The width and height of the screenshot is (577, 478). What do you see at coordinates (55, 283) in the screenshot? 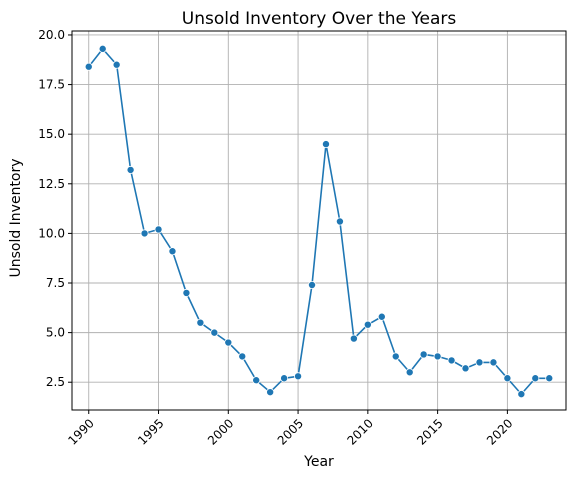
I see `y-tick-label: 7.5` at bounding box center [55, 283].